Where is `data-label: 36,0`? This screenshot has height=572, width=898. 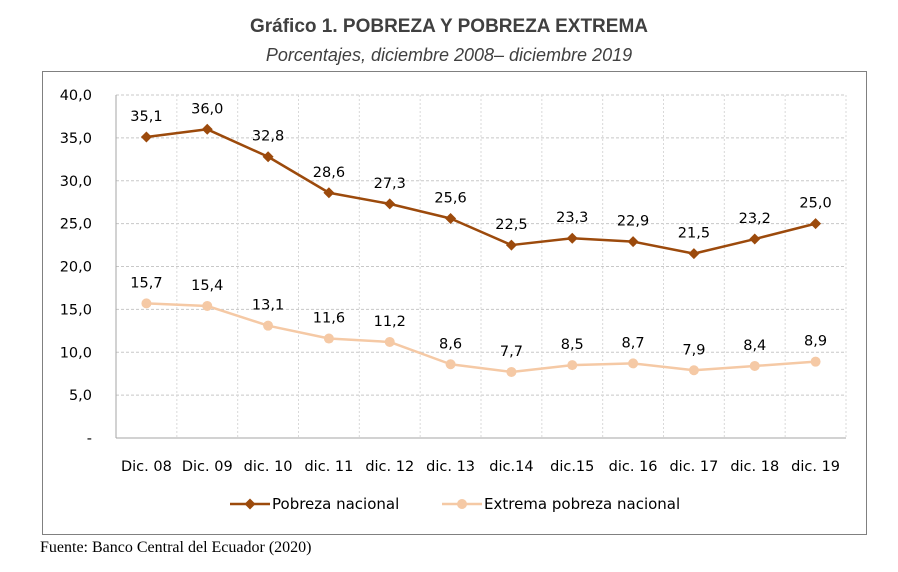
data-label: 36,0 is located at coordinates (207, 109).